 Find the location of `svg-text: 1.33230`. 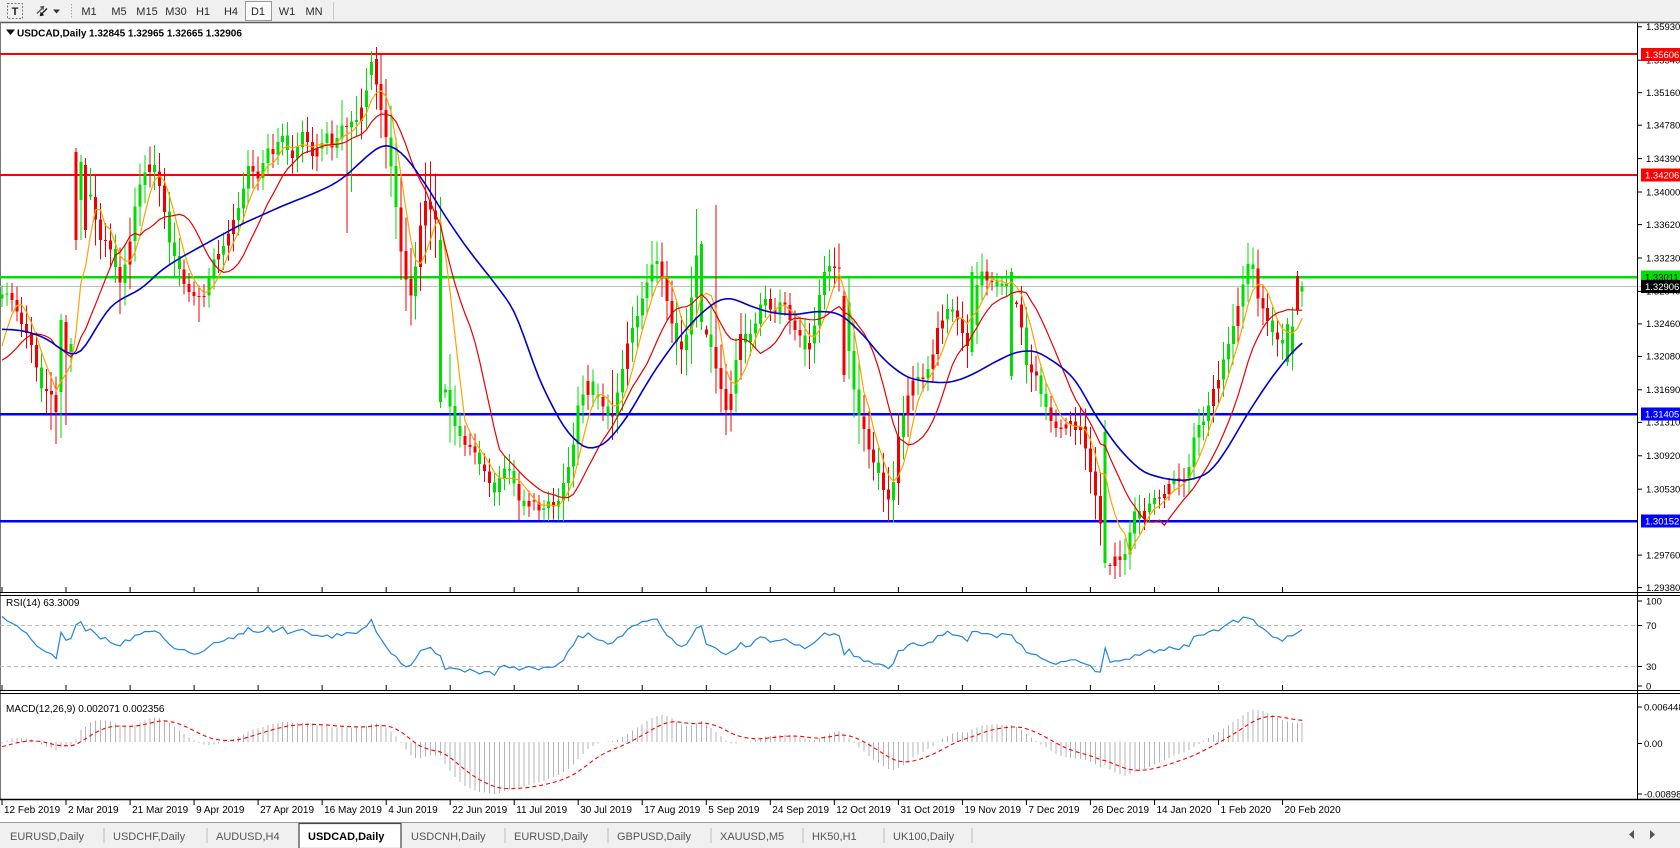

svg-text: 1.33230 is located at coordinates (1663, 258).